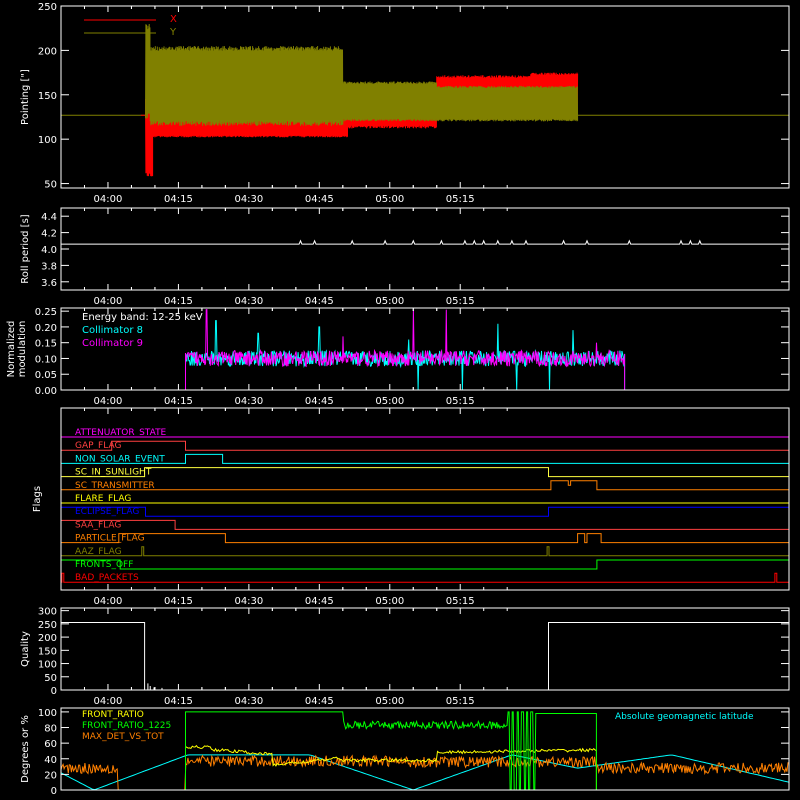 The image size is (800, 800). I want to click on y-tick-label: 50, so click(50, 678).